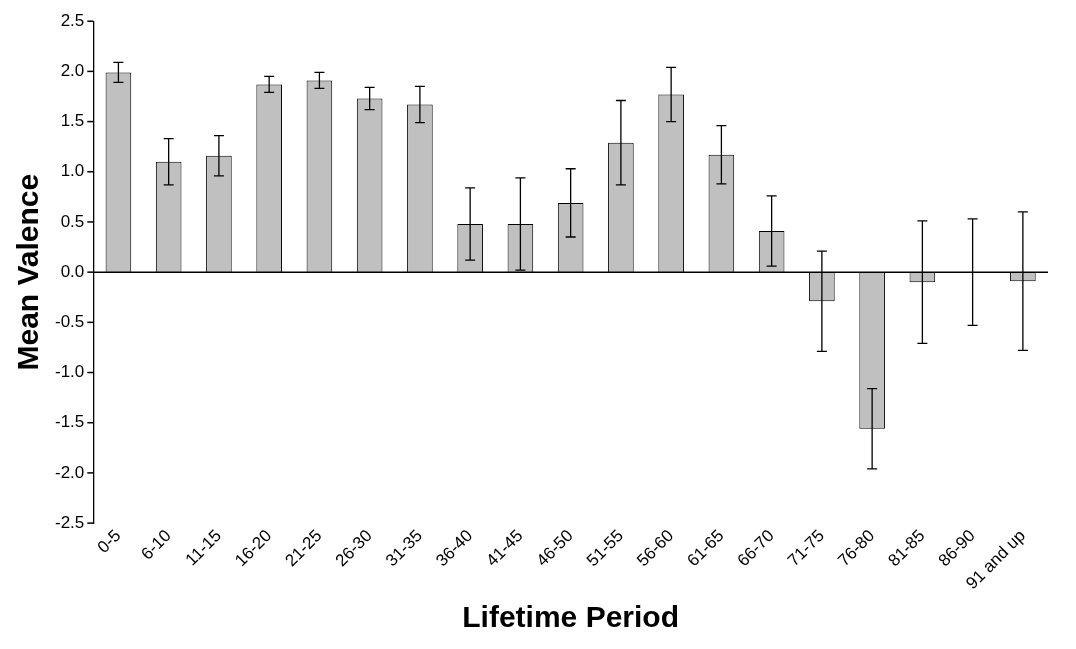 The width and height of the screenshot is (1076, 649). What do you see at coordinates (72, 171) in the screenshot?
I see `y-tick-label: 1.0` at bounding box center [72, 171].